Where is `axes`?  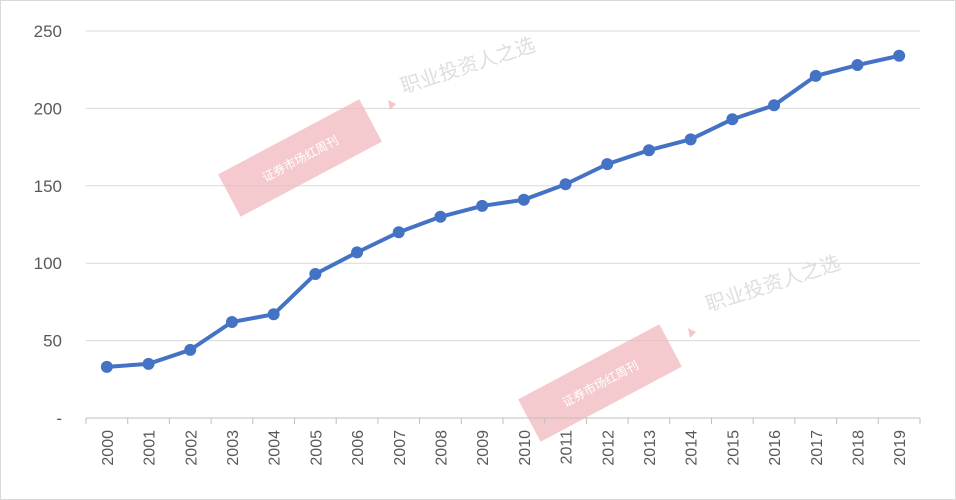
axes is located at coordinates (503, 420).